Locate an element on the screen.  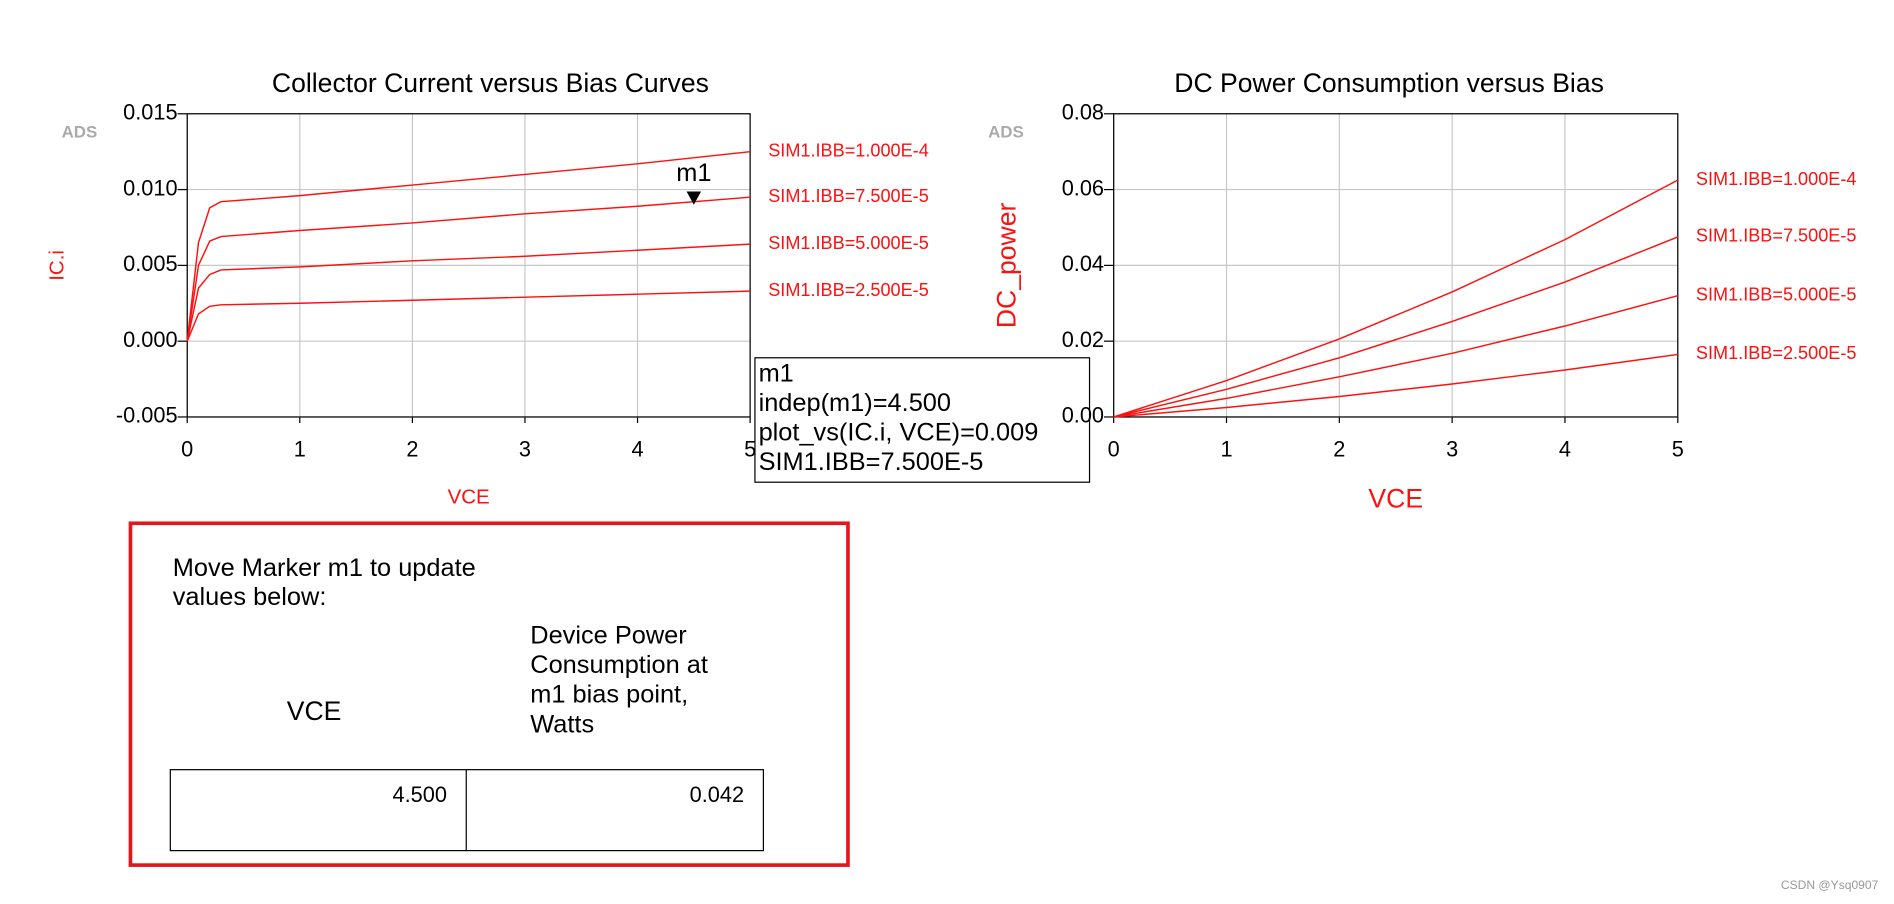
marker-readout: m1 is located at coordinates (776, 373).